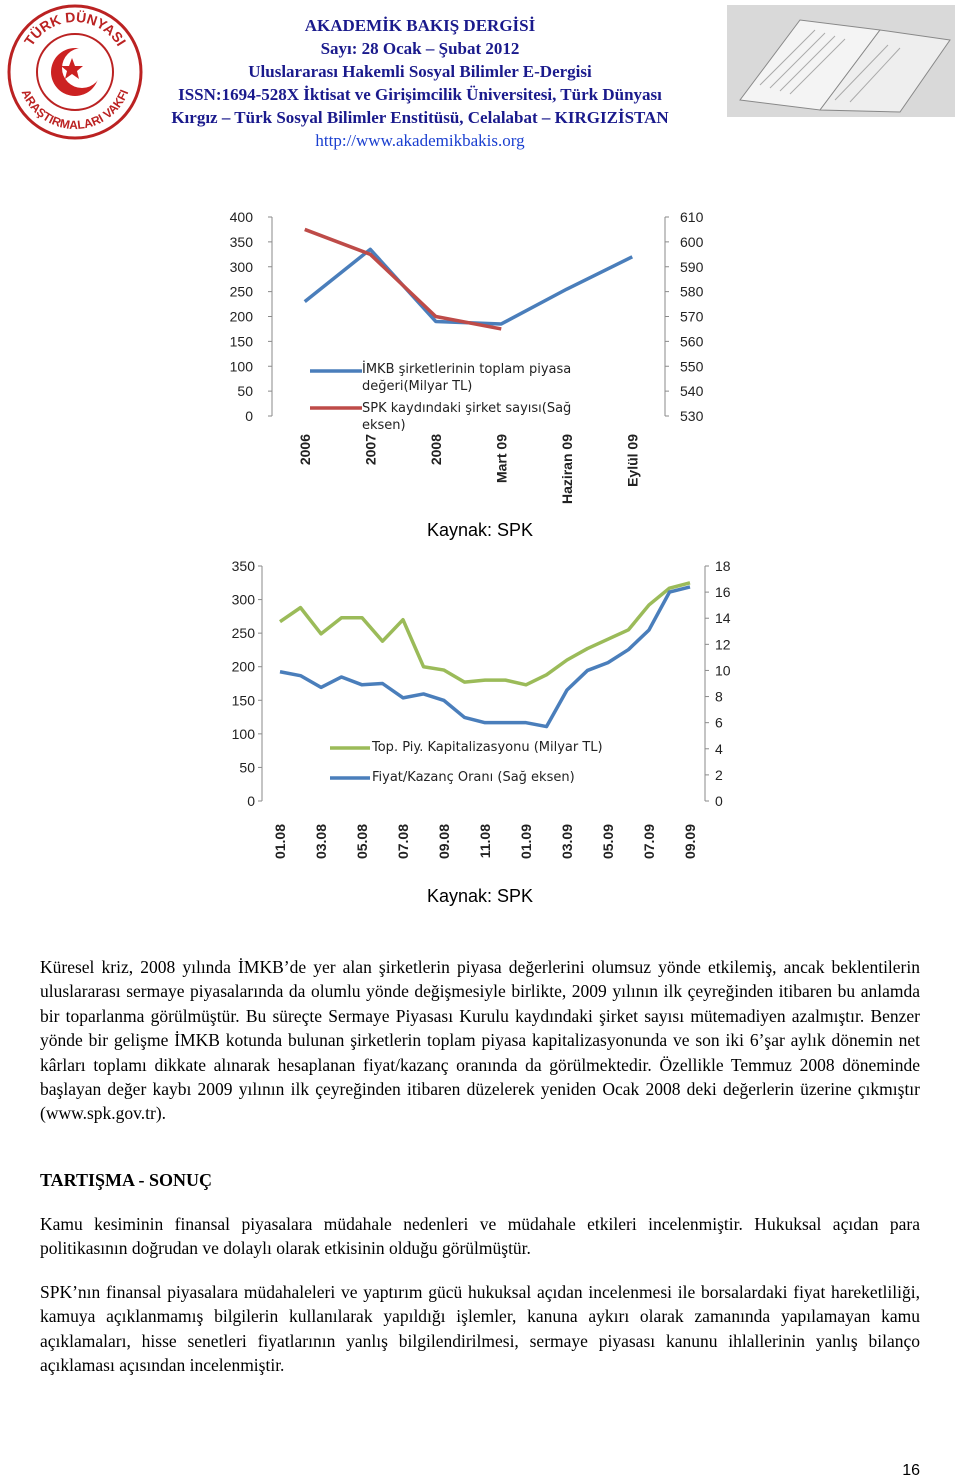 The image size is (960, 1484). I want to click on y-tick-label: 400, so click(242, 217).